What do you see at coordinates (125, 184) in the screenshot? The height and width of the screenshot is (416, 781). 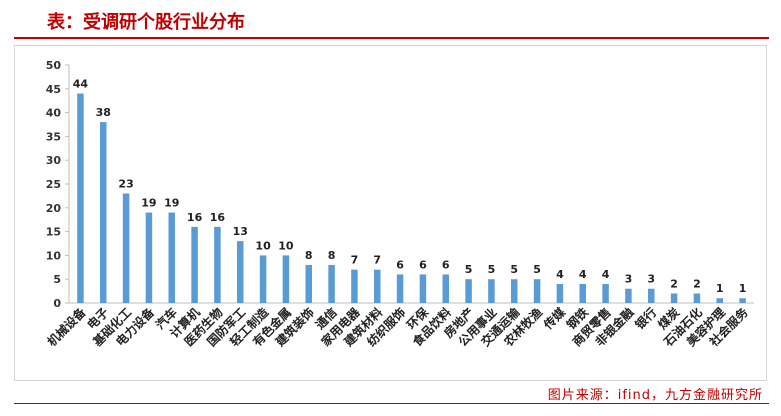 I see `data-label: 23` at bounding box center [125, 184].